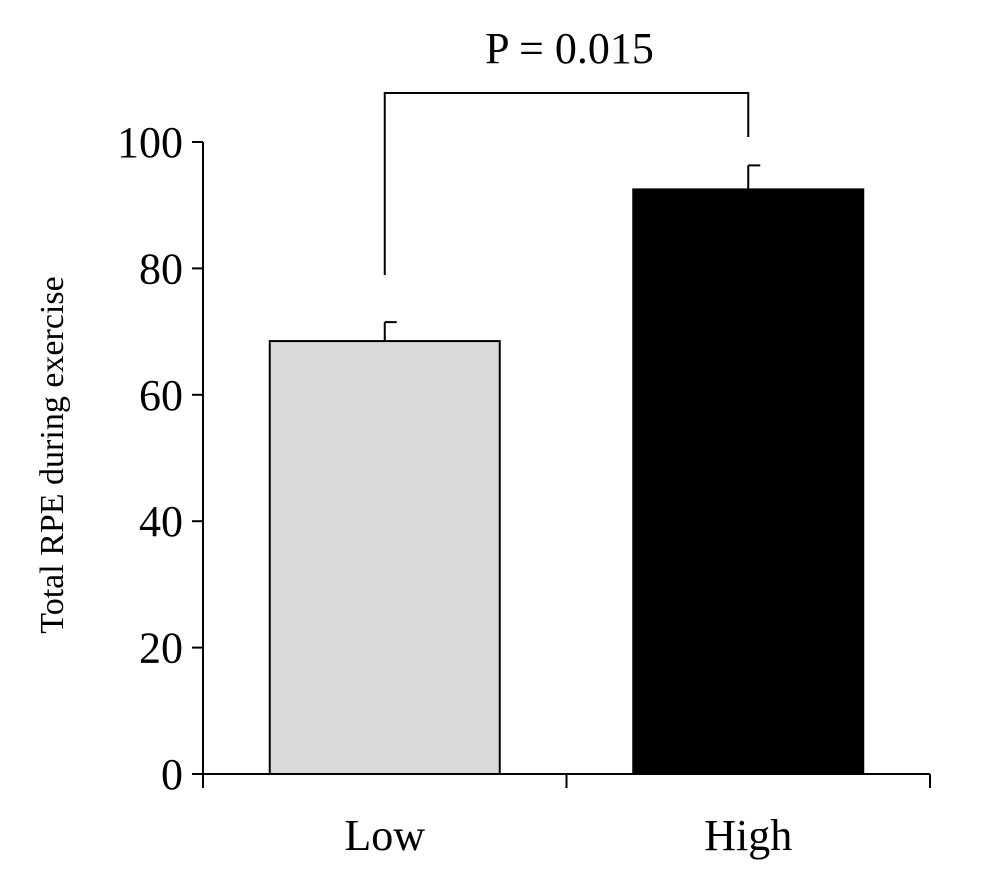 This screenshot has height=870, width=1000. I want to click on y-tick-label: 80, so click(161, 268).